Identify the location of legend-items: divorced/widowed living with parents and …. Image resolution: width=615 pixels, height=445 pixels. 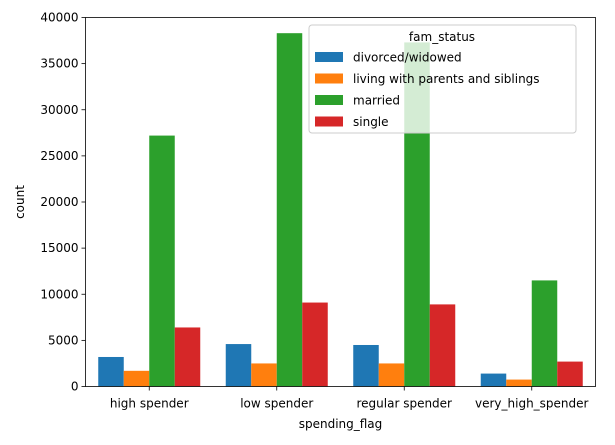
(427, 90).